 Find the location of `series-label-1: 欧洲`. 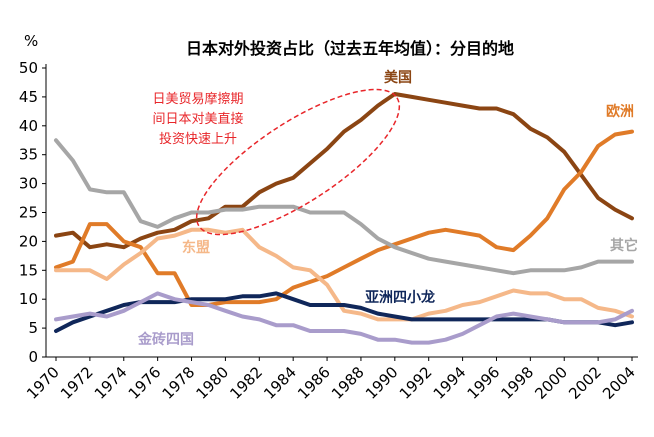

series-label-1: 欧洲 is located at coordinates (620, 111).